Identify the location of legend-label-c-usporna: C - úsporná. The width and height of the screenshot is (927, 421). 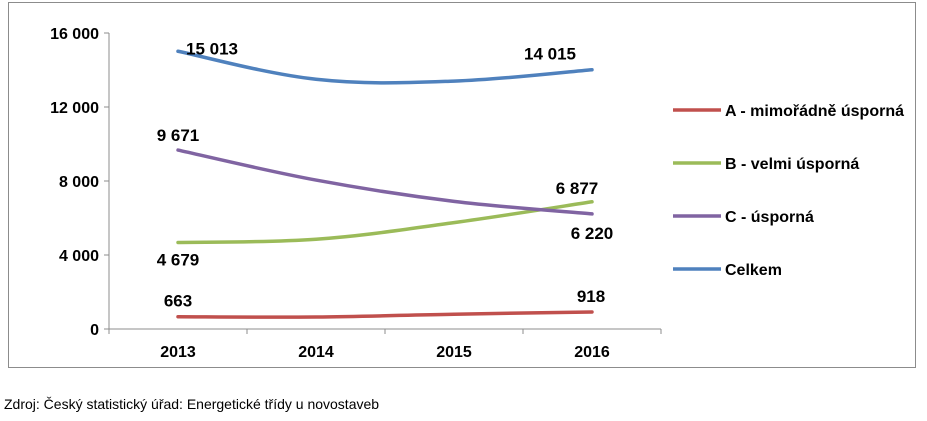
(769, 217).